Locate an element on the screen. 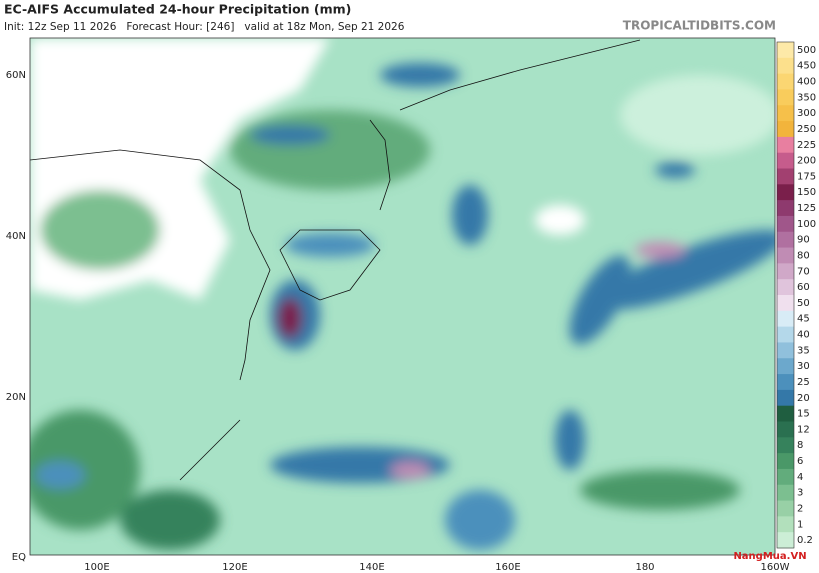  colorbar-label: 70 is located at coordinates (803, 271).